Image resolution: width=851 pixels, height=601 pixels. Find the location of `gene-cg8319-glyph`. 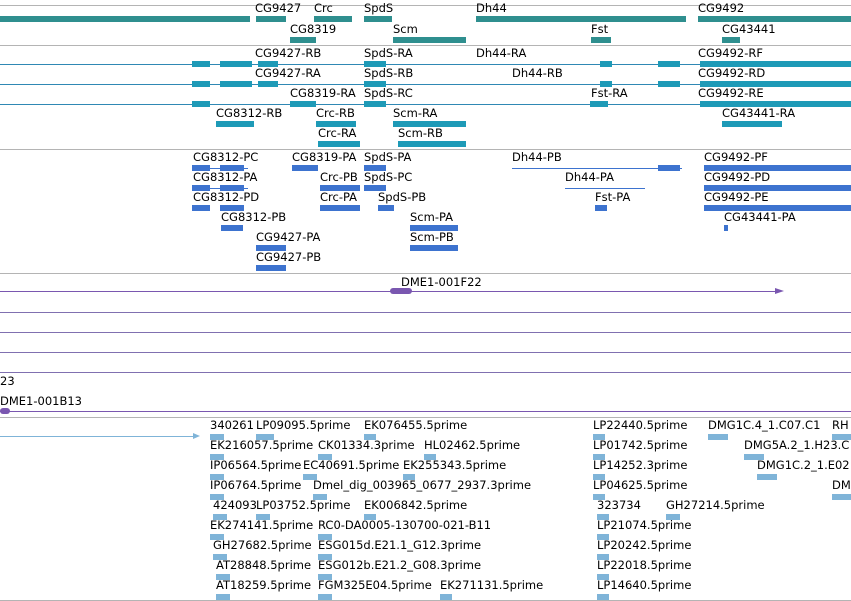

gene-cg8319-glyph is located at coordinates (303, 40).